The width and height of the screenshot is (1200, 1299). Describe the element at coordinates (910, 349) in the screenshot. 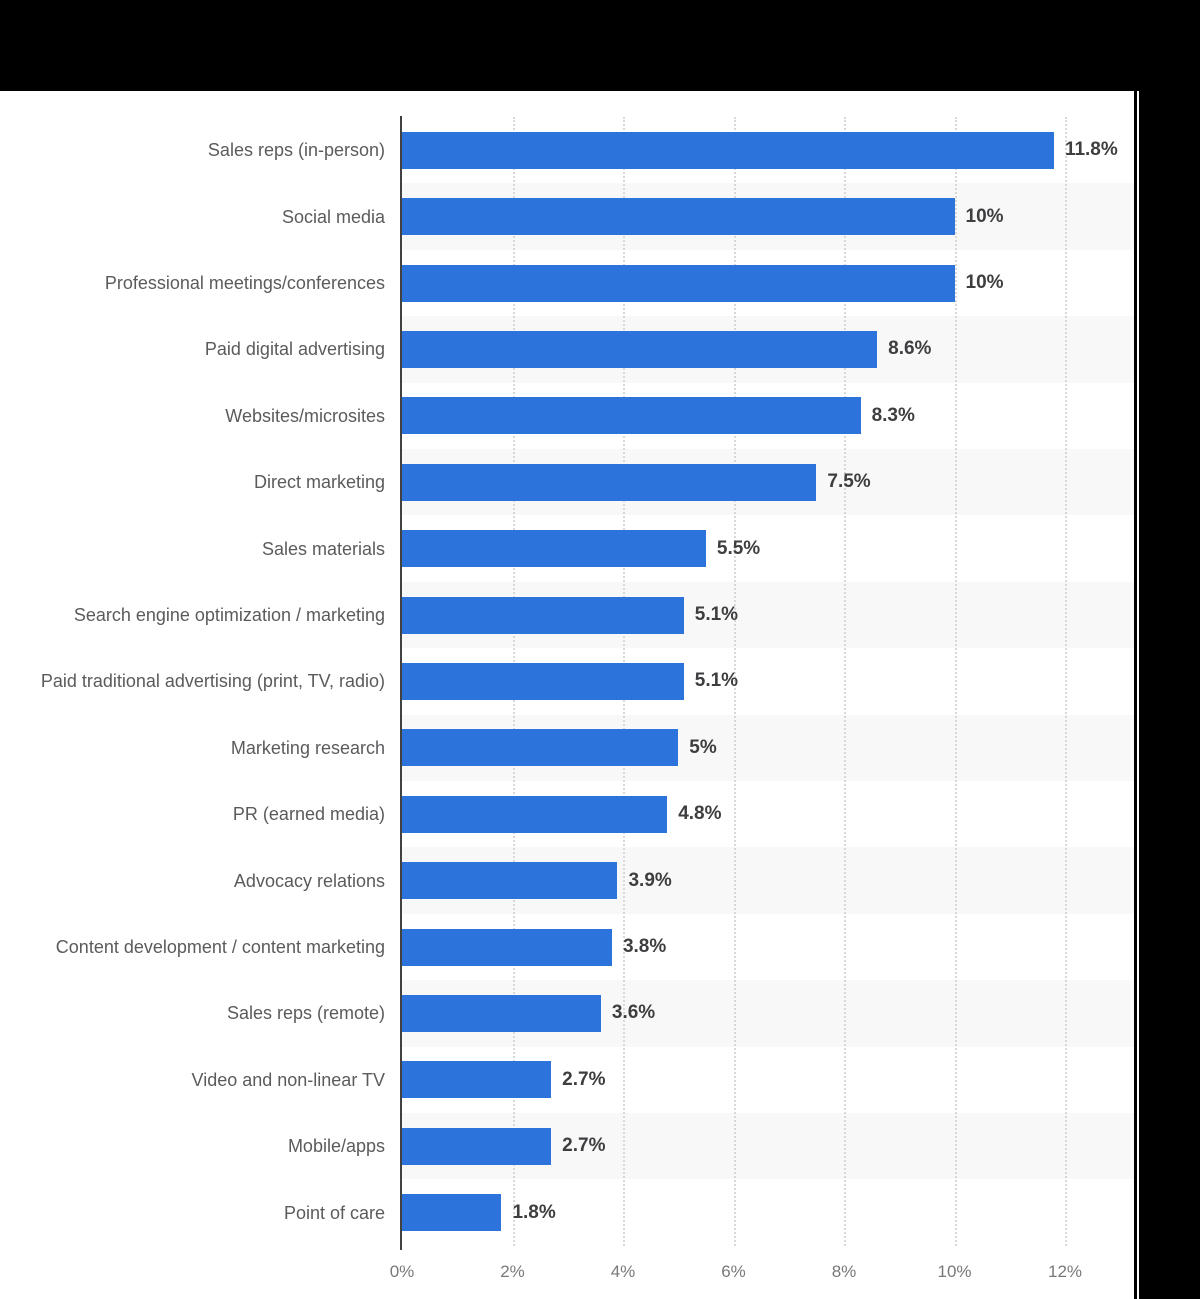

I see `value-label: 8.6%` at that location.